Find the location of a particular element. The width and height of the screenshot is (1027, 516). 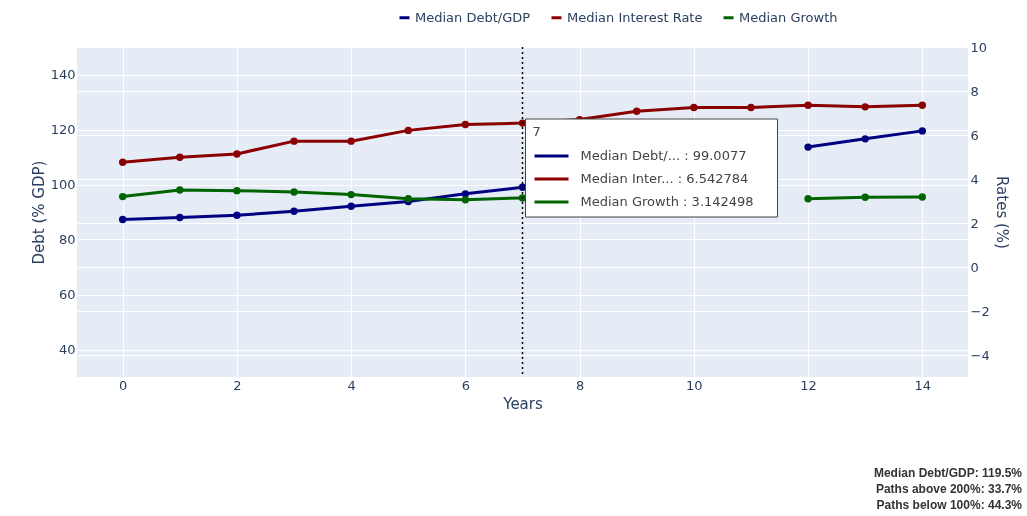

y-tick-label: 40 is located at coordinates (67, 349).